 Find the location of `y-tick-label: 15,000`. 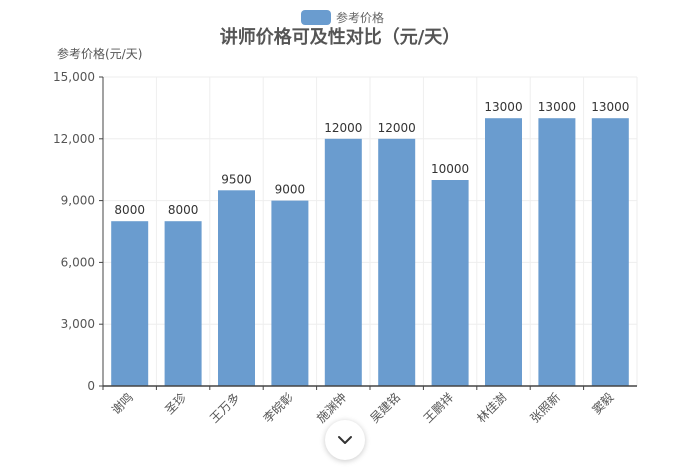

y-tick-label: 15,000 is located at coordinates (74, 77).